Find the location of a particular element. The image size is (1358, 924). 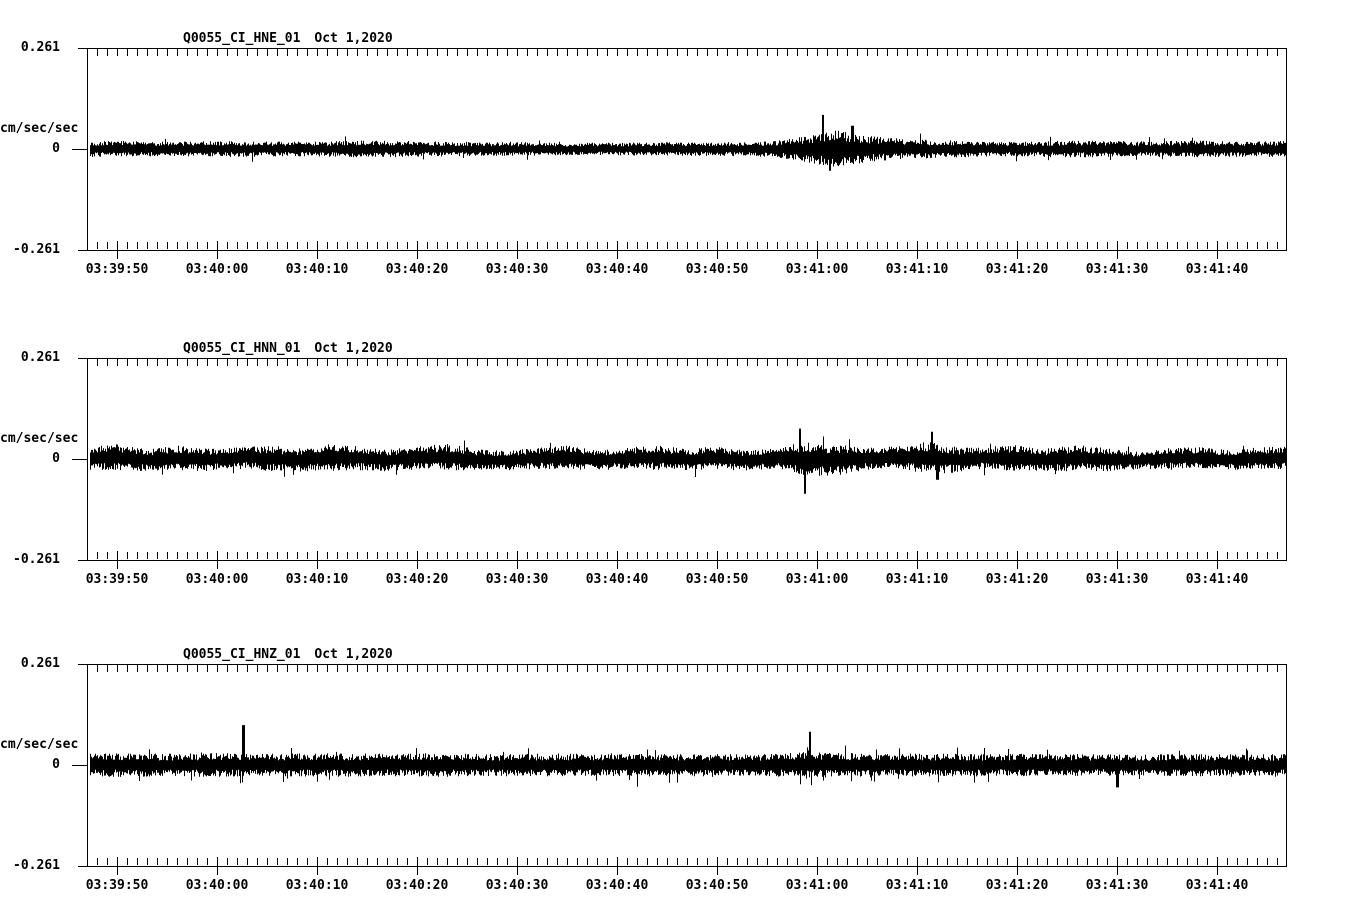

waveform-trace-HNN is located at coordinates (688, 461).